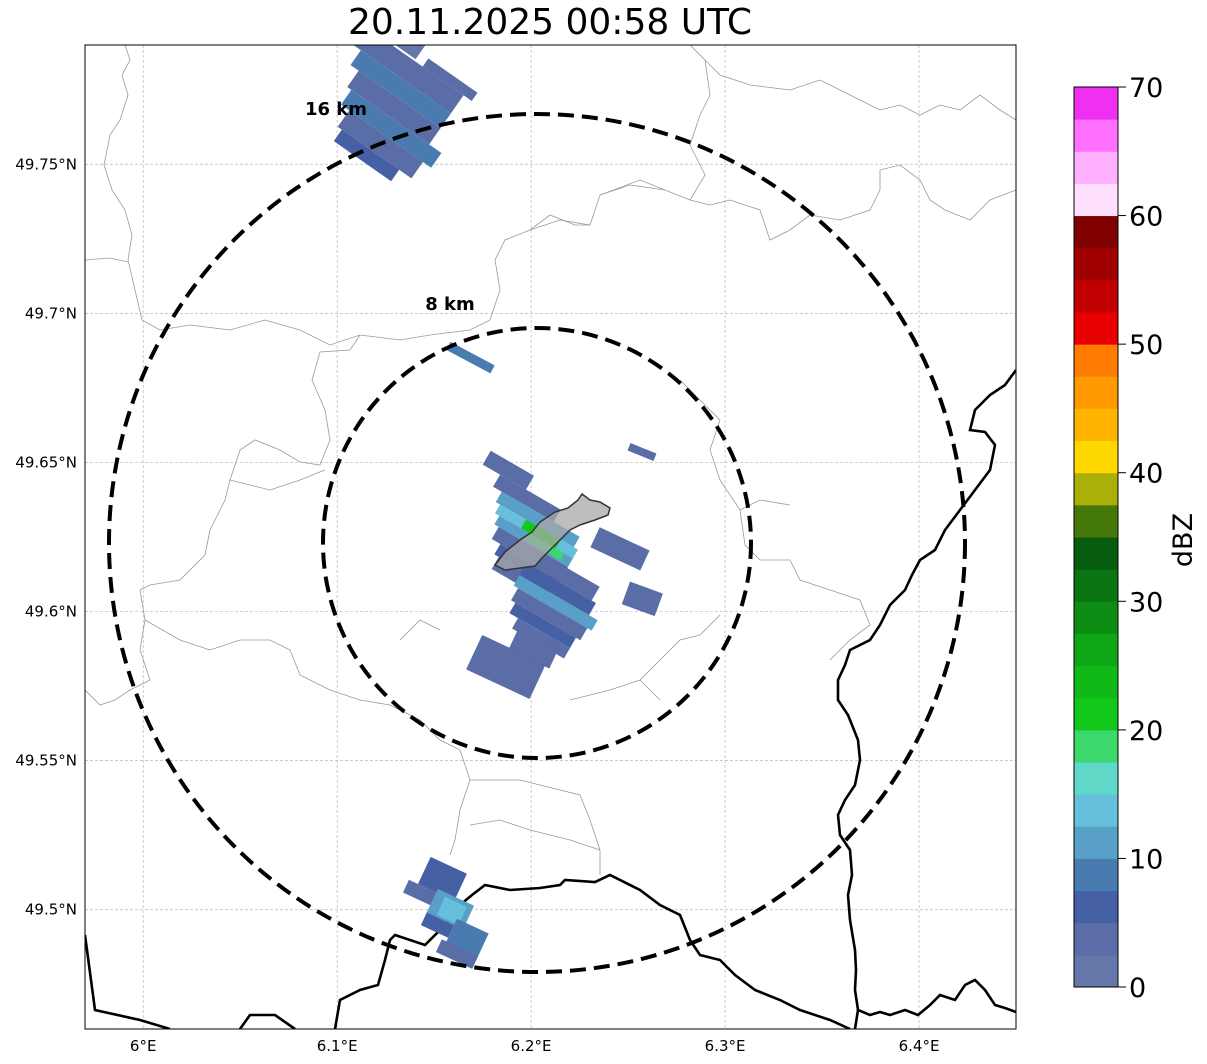 This screenshot has width=1207, height=1064. Describe the element at coordinates (1146, 345) in the screenshot. I see `colorbar-tick-label: 50` at that location.